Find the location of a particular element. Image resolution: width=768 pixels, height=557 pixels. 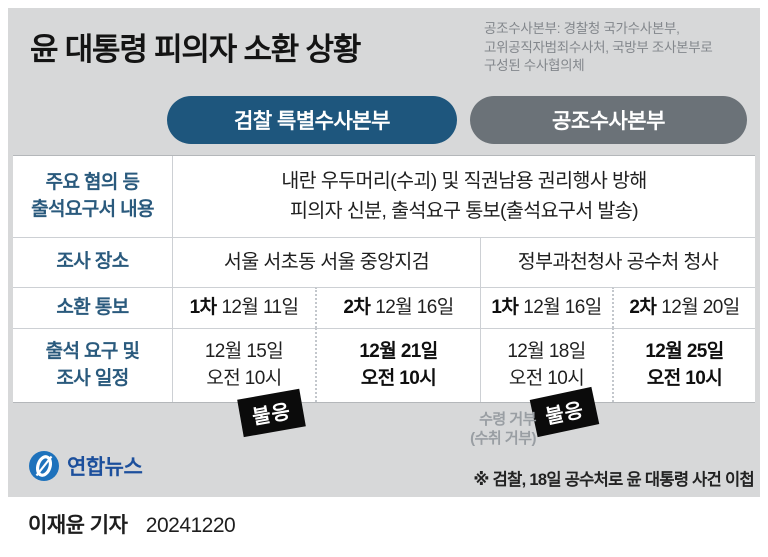

yonhap-logo: 연합뉴스 is located at coordinates (85, 466).